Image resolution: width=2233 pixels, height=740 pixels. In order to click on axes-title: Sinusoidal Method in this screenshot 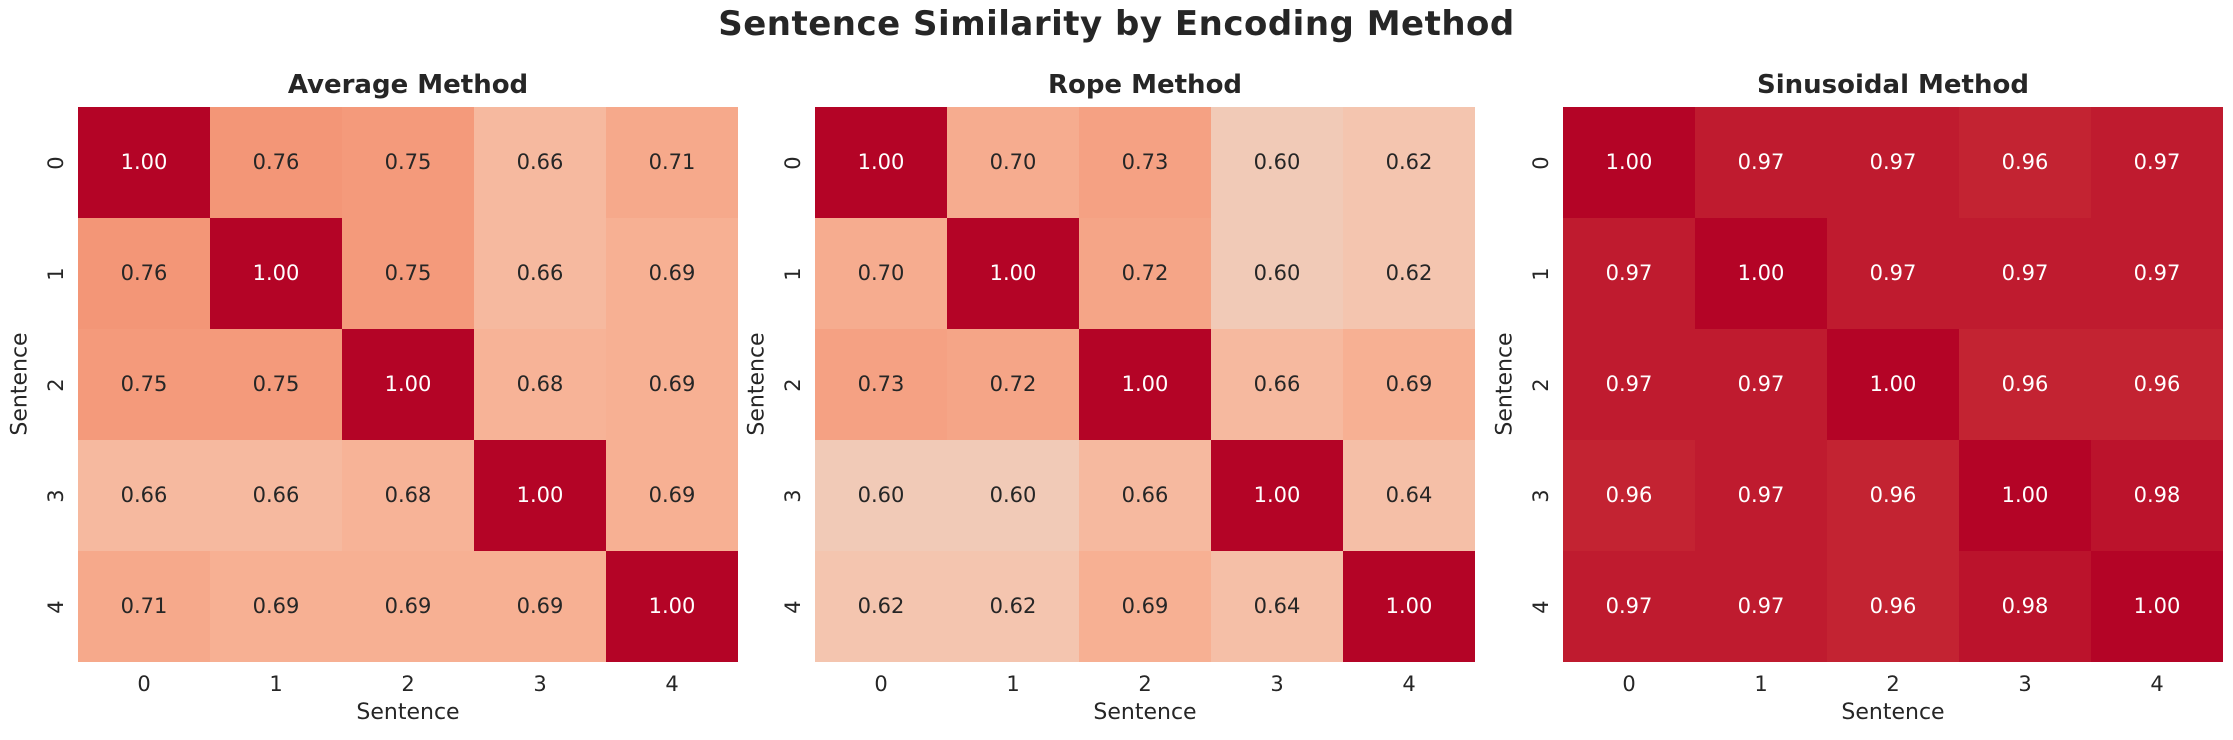, I will do `click(1893, 85)`.